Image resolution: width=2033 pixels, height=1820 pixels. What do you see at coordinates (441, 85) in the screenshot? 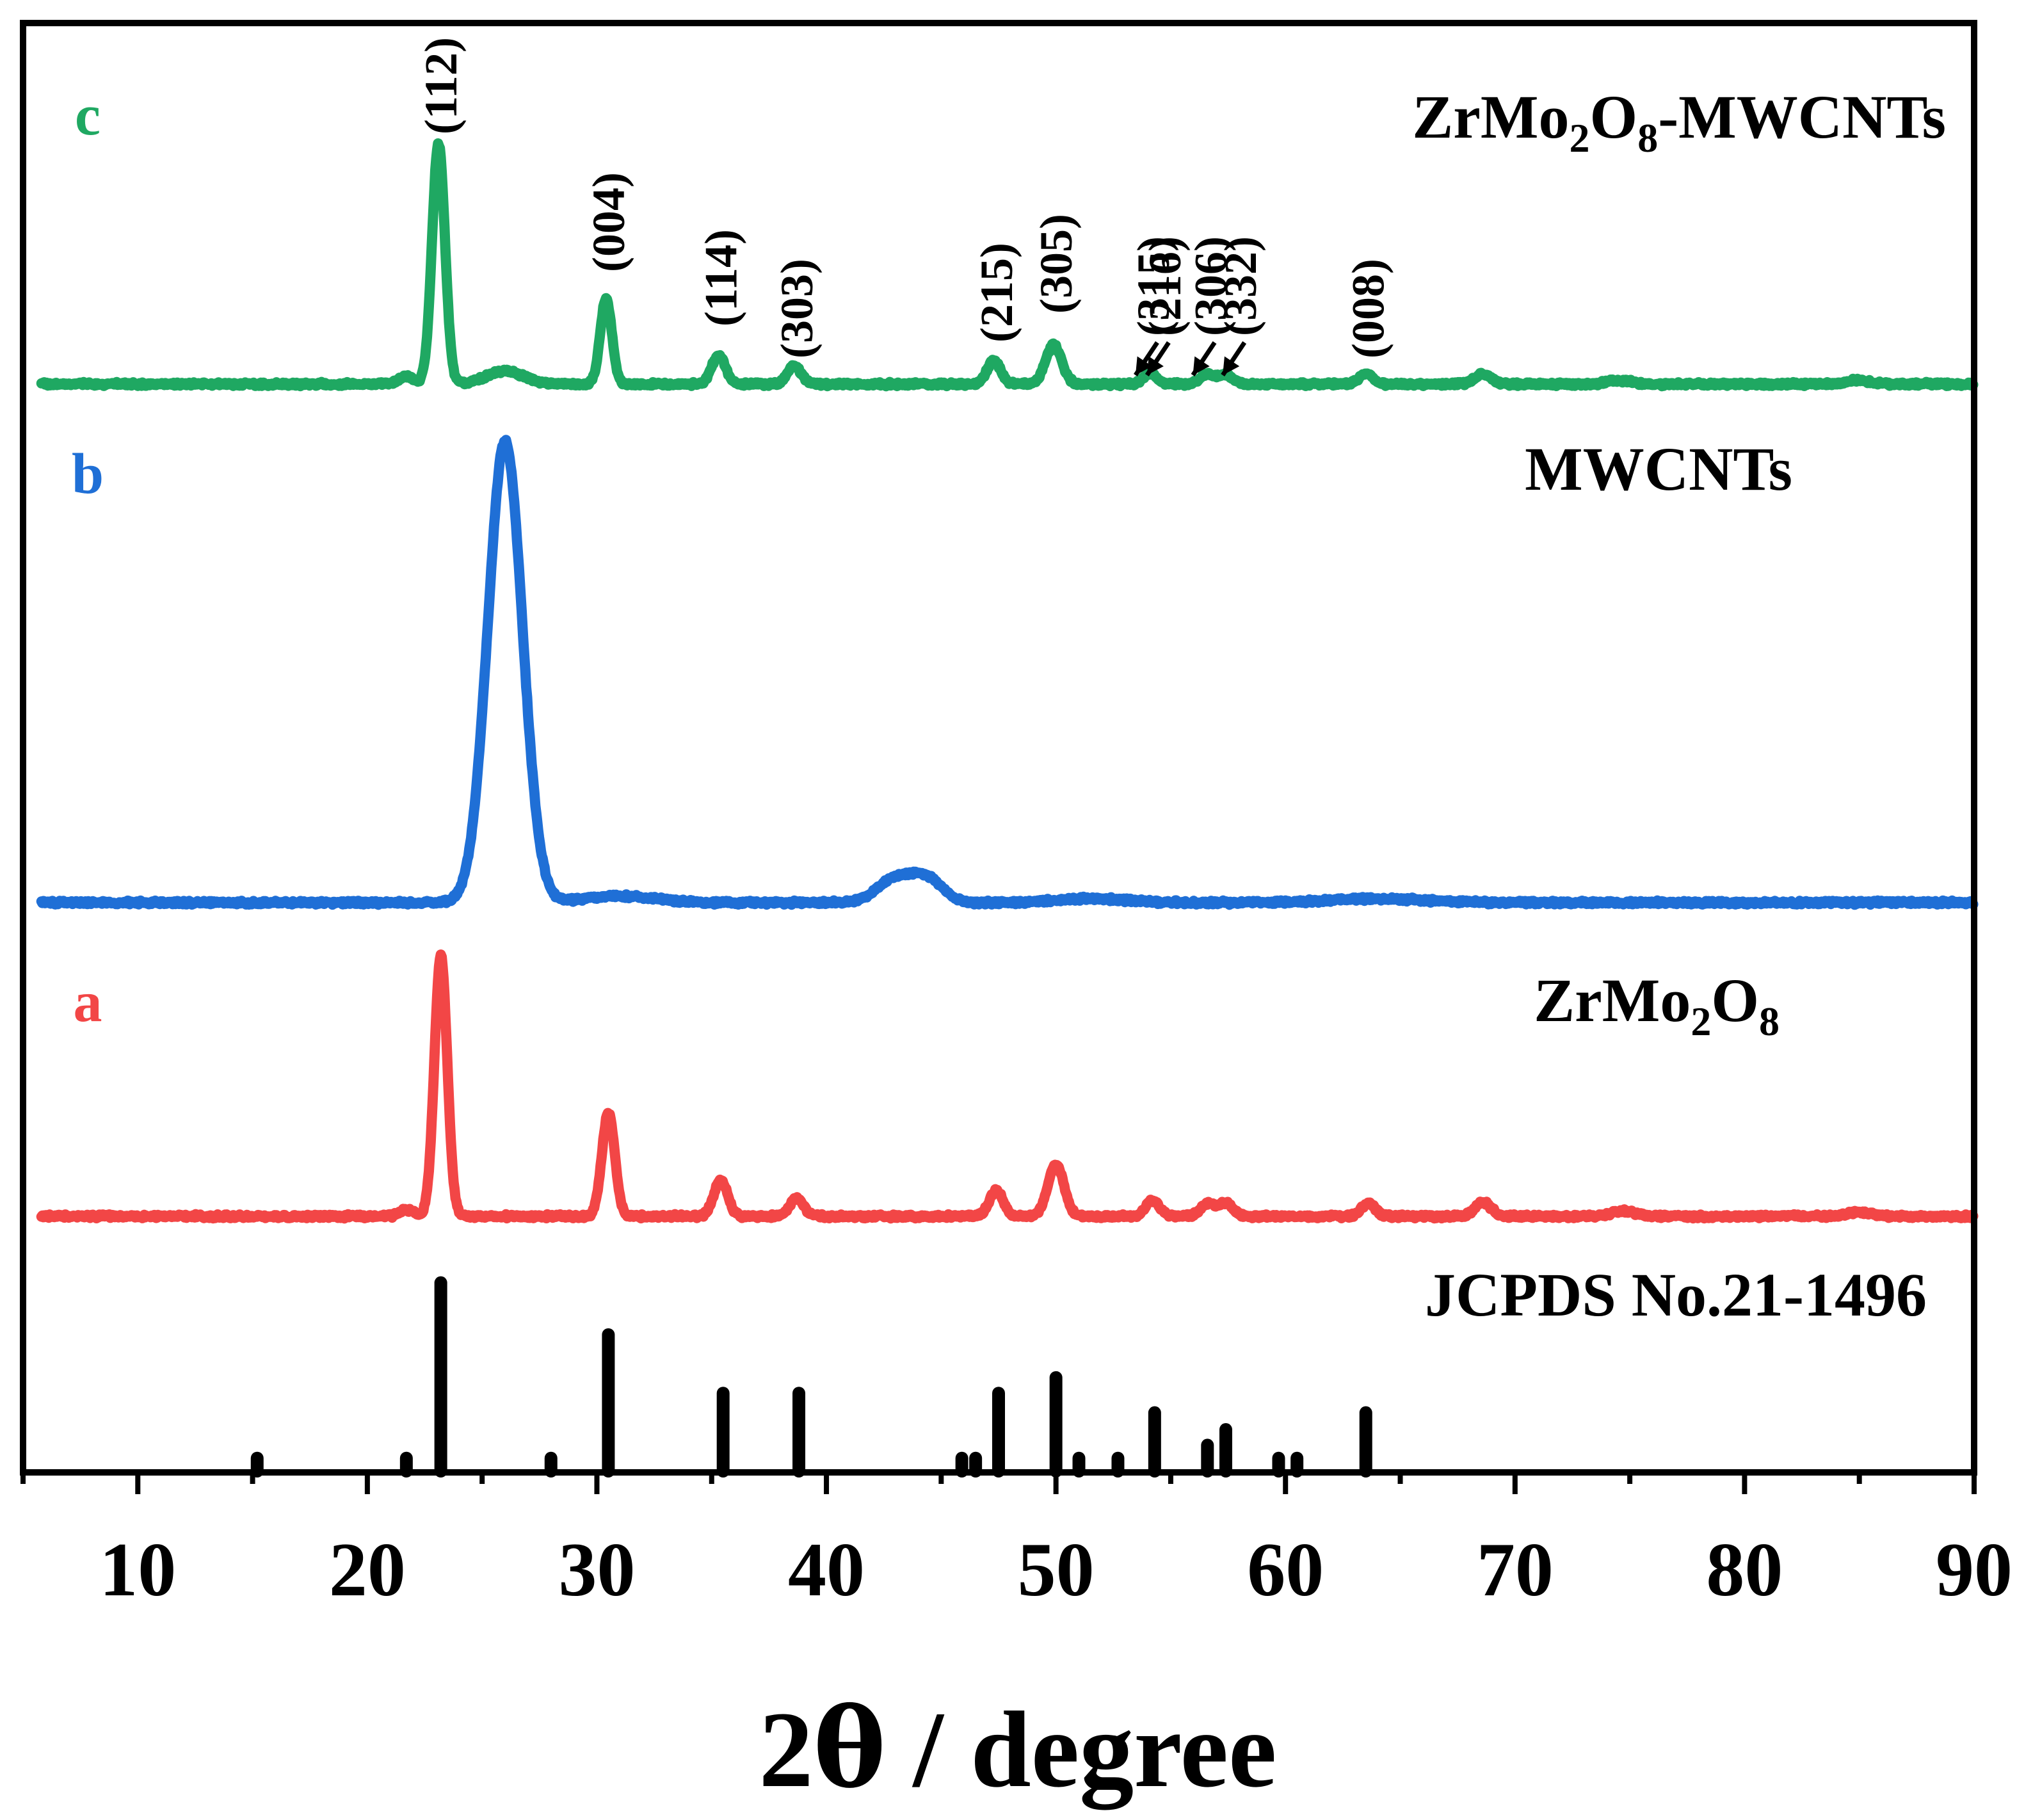
I see `peak-label: (112)` at bounding box center [441, 85].